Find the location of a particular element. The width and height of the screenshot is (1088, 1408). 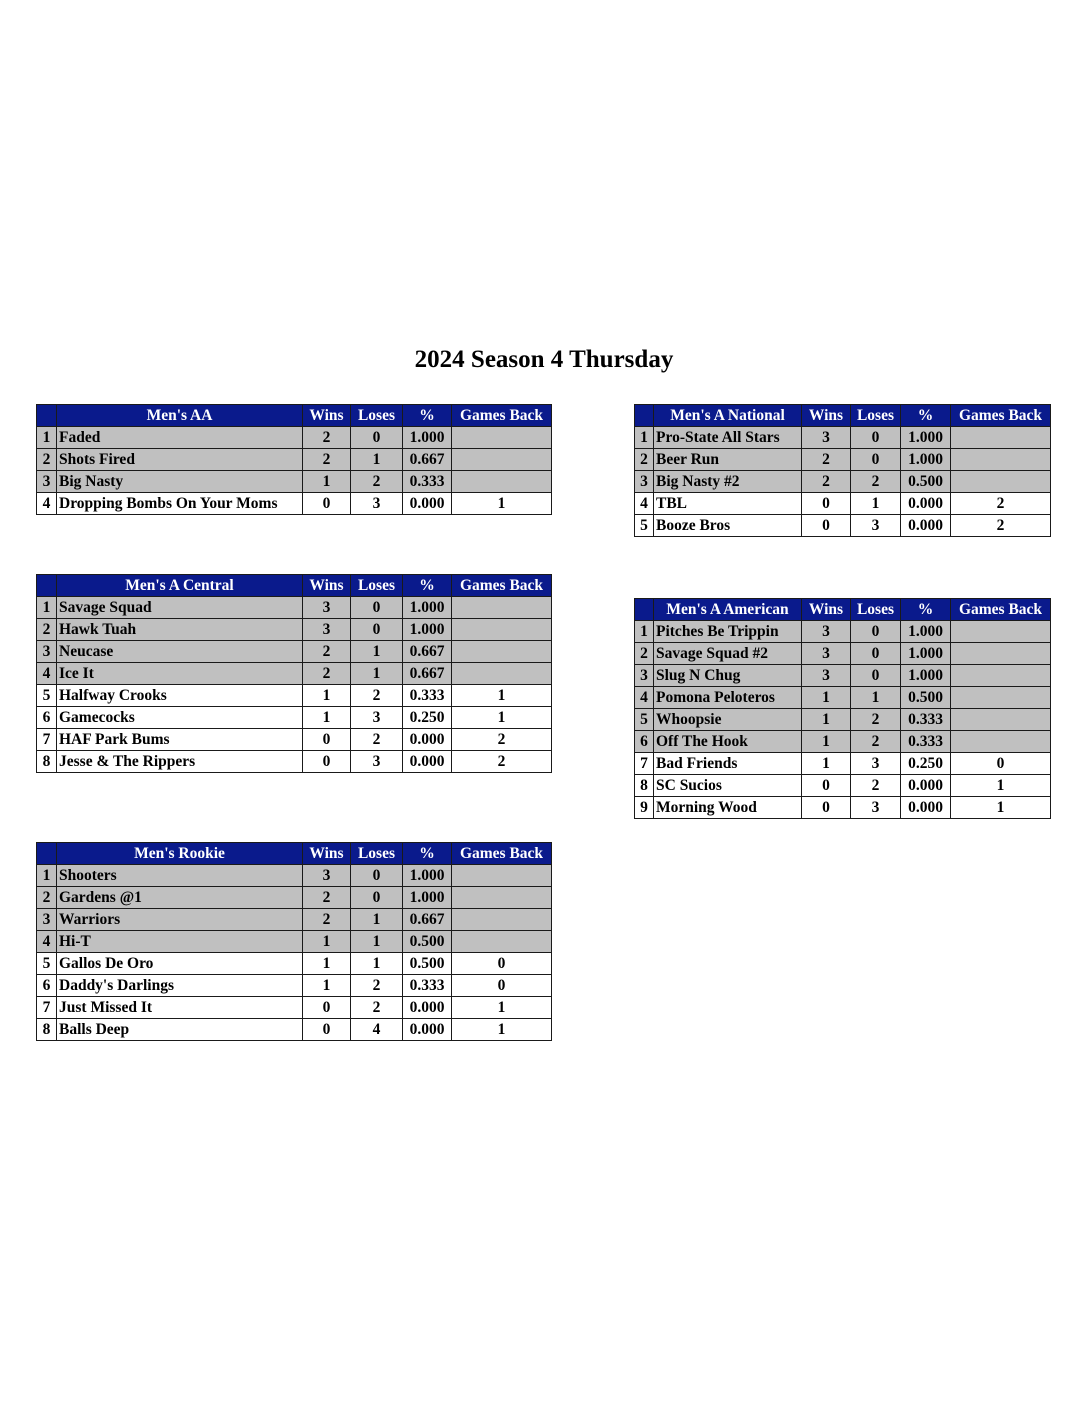

header-row: Men's Rookie Wins Loses% Games Back is located at coordinates (294, 853).